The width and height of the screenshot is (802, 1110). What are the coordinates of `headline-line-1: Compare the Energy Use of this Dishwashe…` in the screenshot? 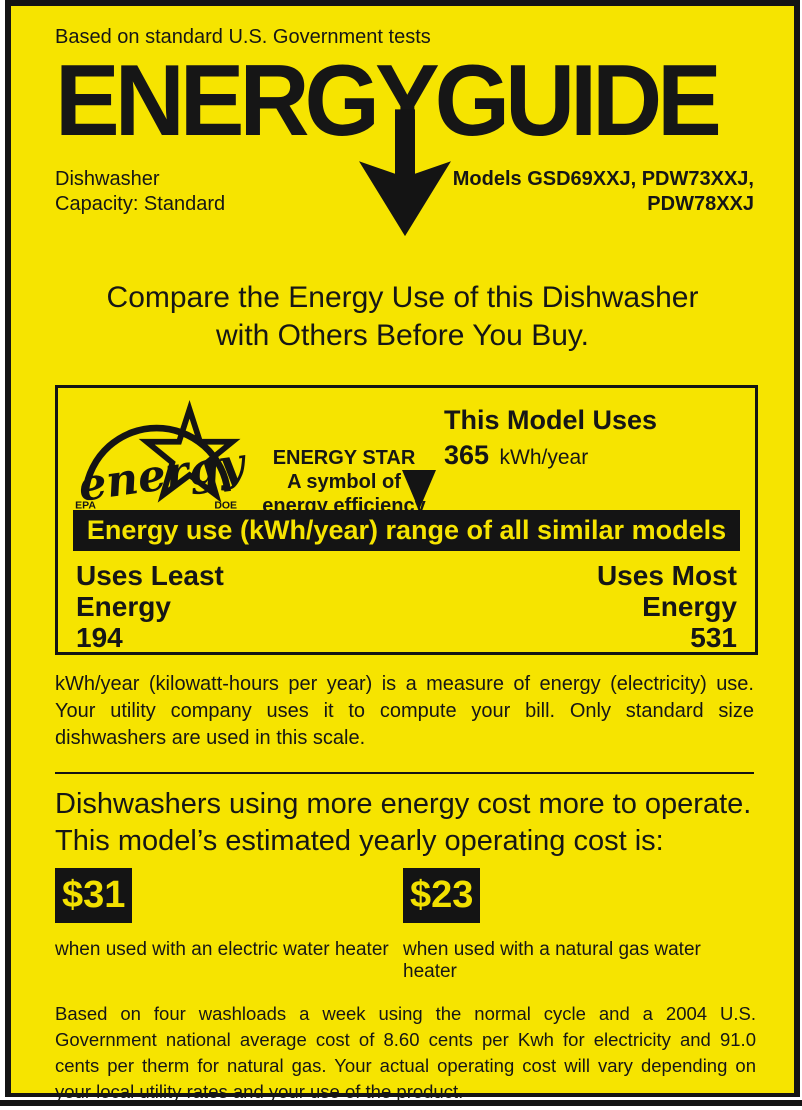 It's located at (402, 297).